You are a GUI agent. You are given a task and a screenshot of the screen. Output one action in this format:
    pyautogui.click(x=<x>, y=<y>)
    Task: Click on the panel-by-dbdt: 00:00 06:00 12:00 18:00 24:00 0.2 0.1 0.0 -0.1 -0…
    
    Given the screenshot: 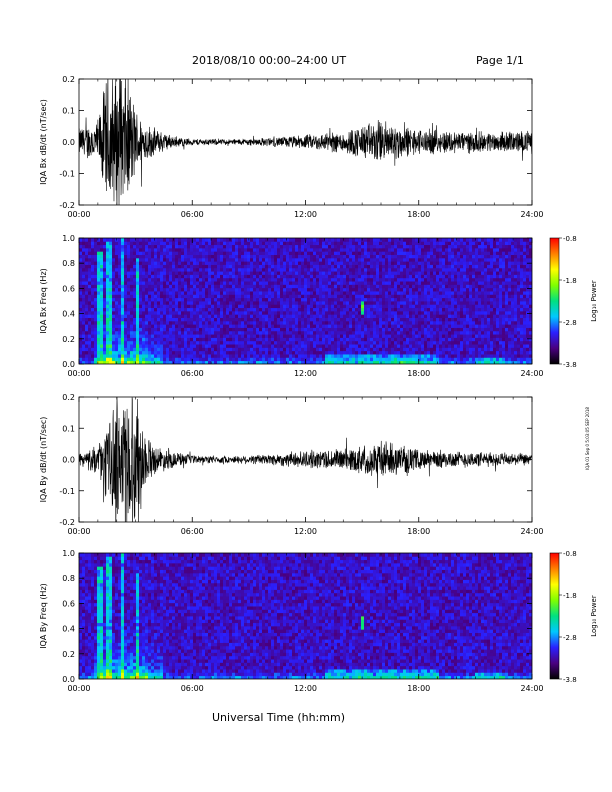 What is the action you would take?
    pyautogui.click(x=291, y=464)
    